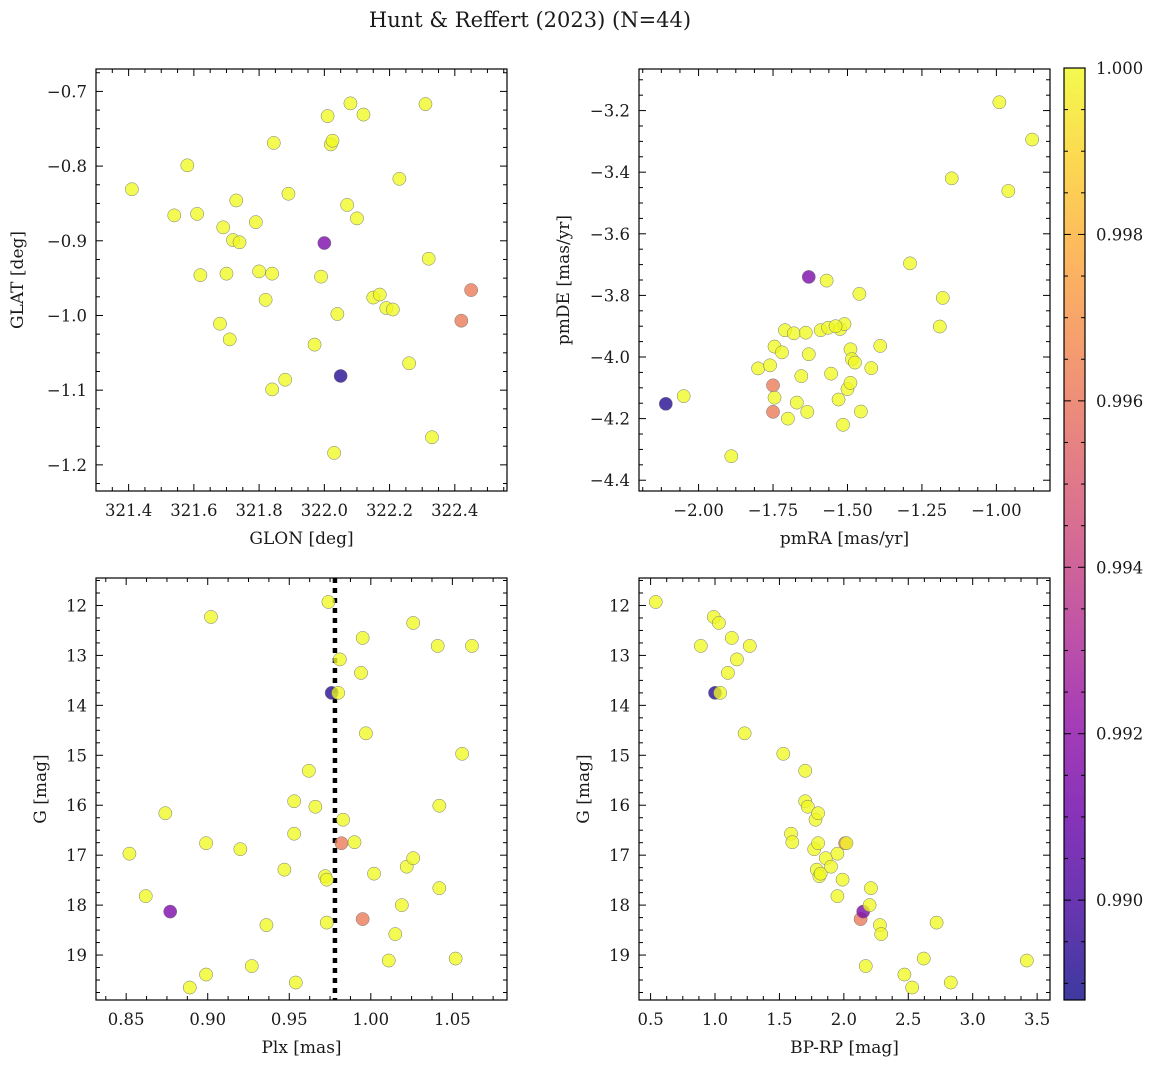 The image size is (1161, 1068). I want to click on x-tick-label: 0.90, so click(207, 1019).